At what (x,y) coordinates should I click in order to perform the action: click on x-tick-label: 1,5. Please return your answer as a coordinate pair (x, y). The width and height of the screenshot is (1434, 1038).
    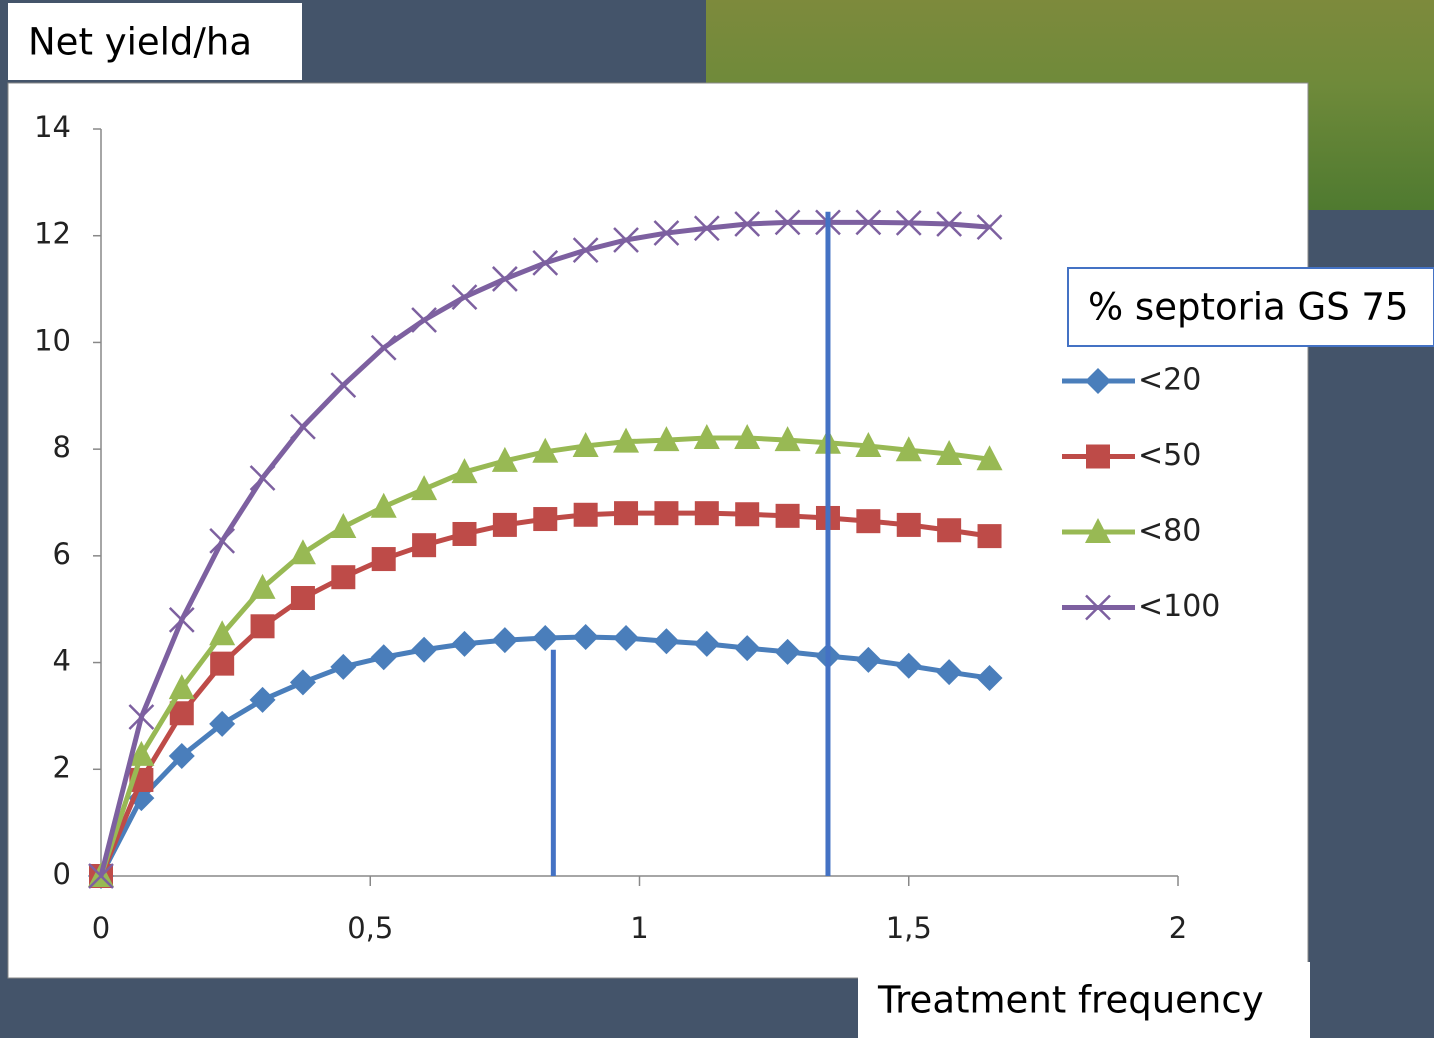
    Looking at the image, I should click on (909, 928).